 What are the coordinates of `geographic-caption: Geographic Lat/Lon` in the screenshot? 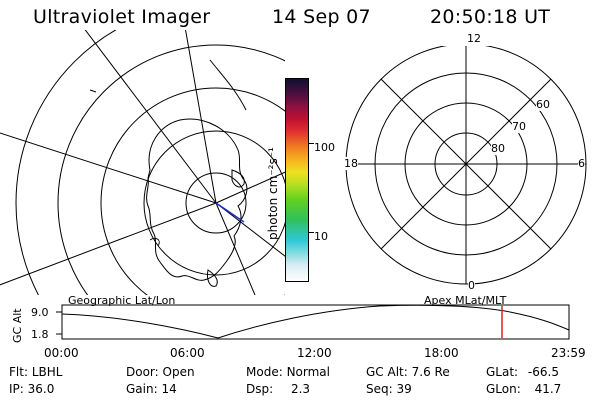 It's located at (122, 300).